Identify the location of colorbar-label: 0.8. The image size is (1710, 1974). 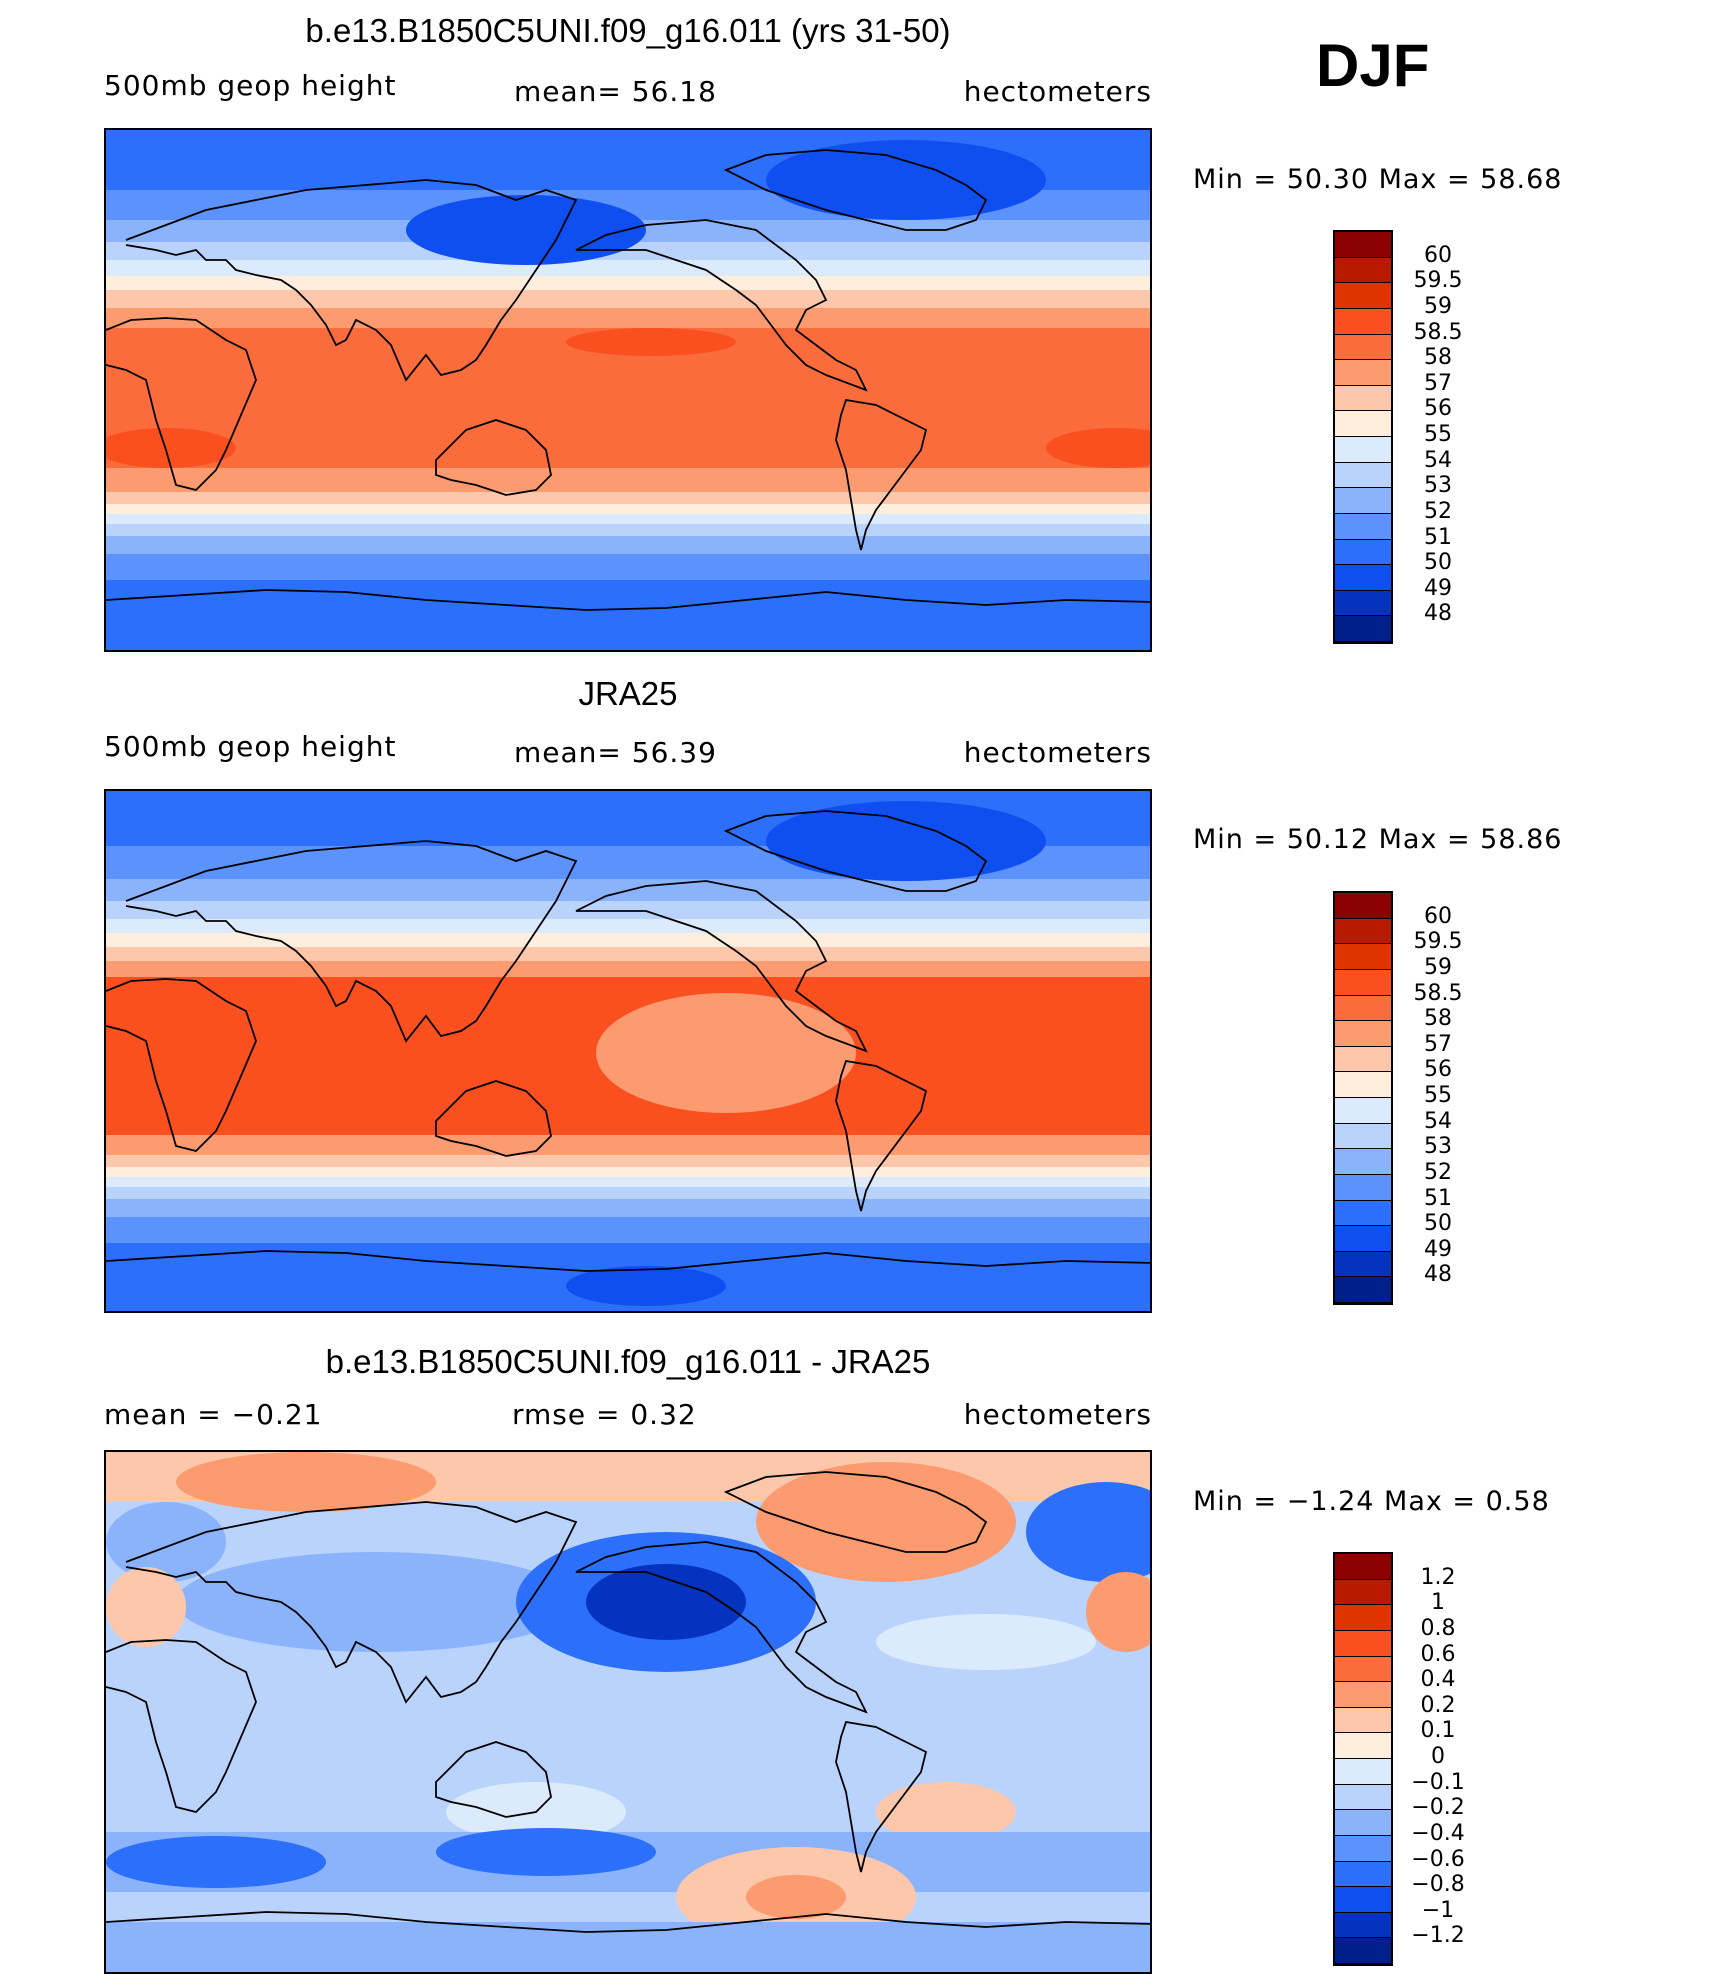
(1438, 1628).